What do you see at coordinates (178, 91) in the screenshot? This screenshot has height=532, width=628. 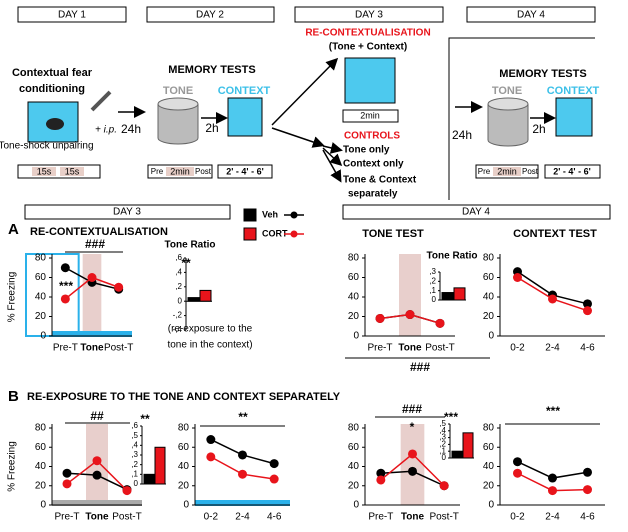 I see `test-label: TONE` at bounding box center [178, 91].